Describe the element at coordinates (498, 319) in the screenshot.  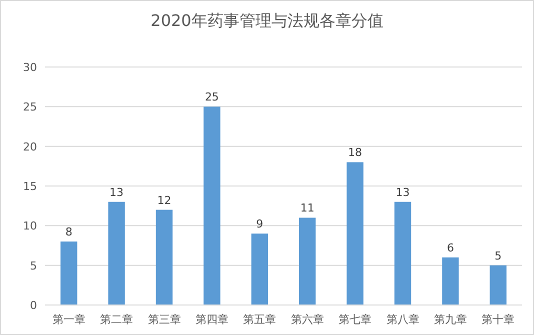
I see `x-tick-label: 第十章` at that location.